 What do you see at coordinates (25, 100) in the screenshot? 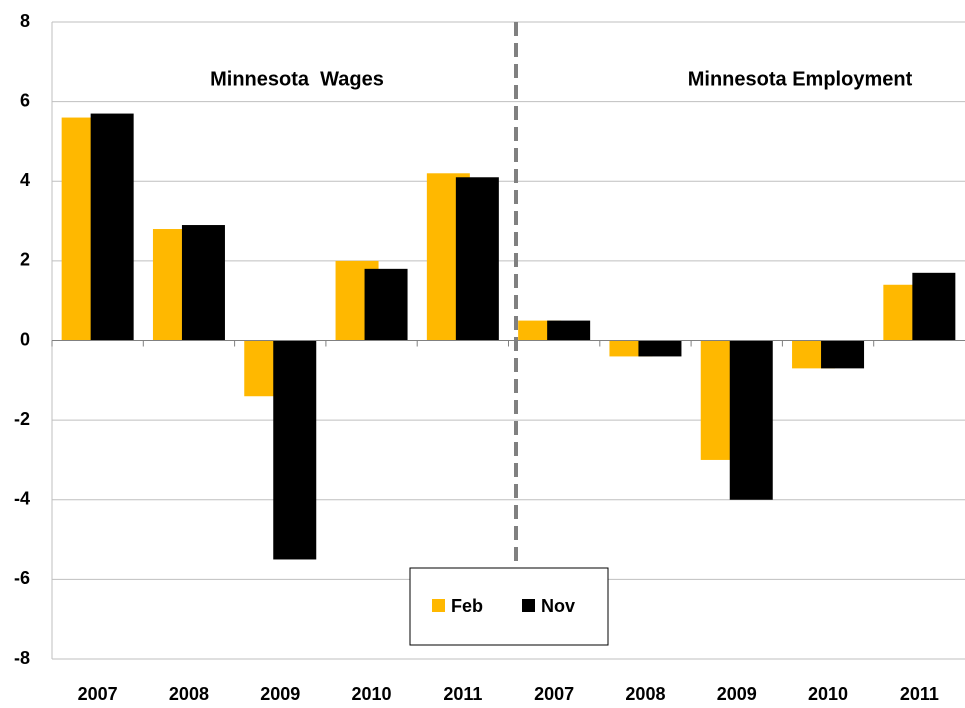
I see `y-tick-label: 6` at bounding box center [25, 100].